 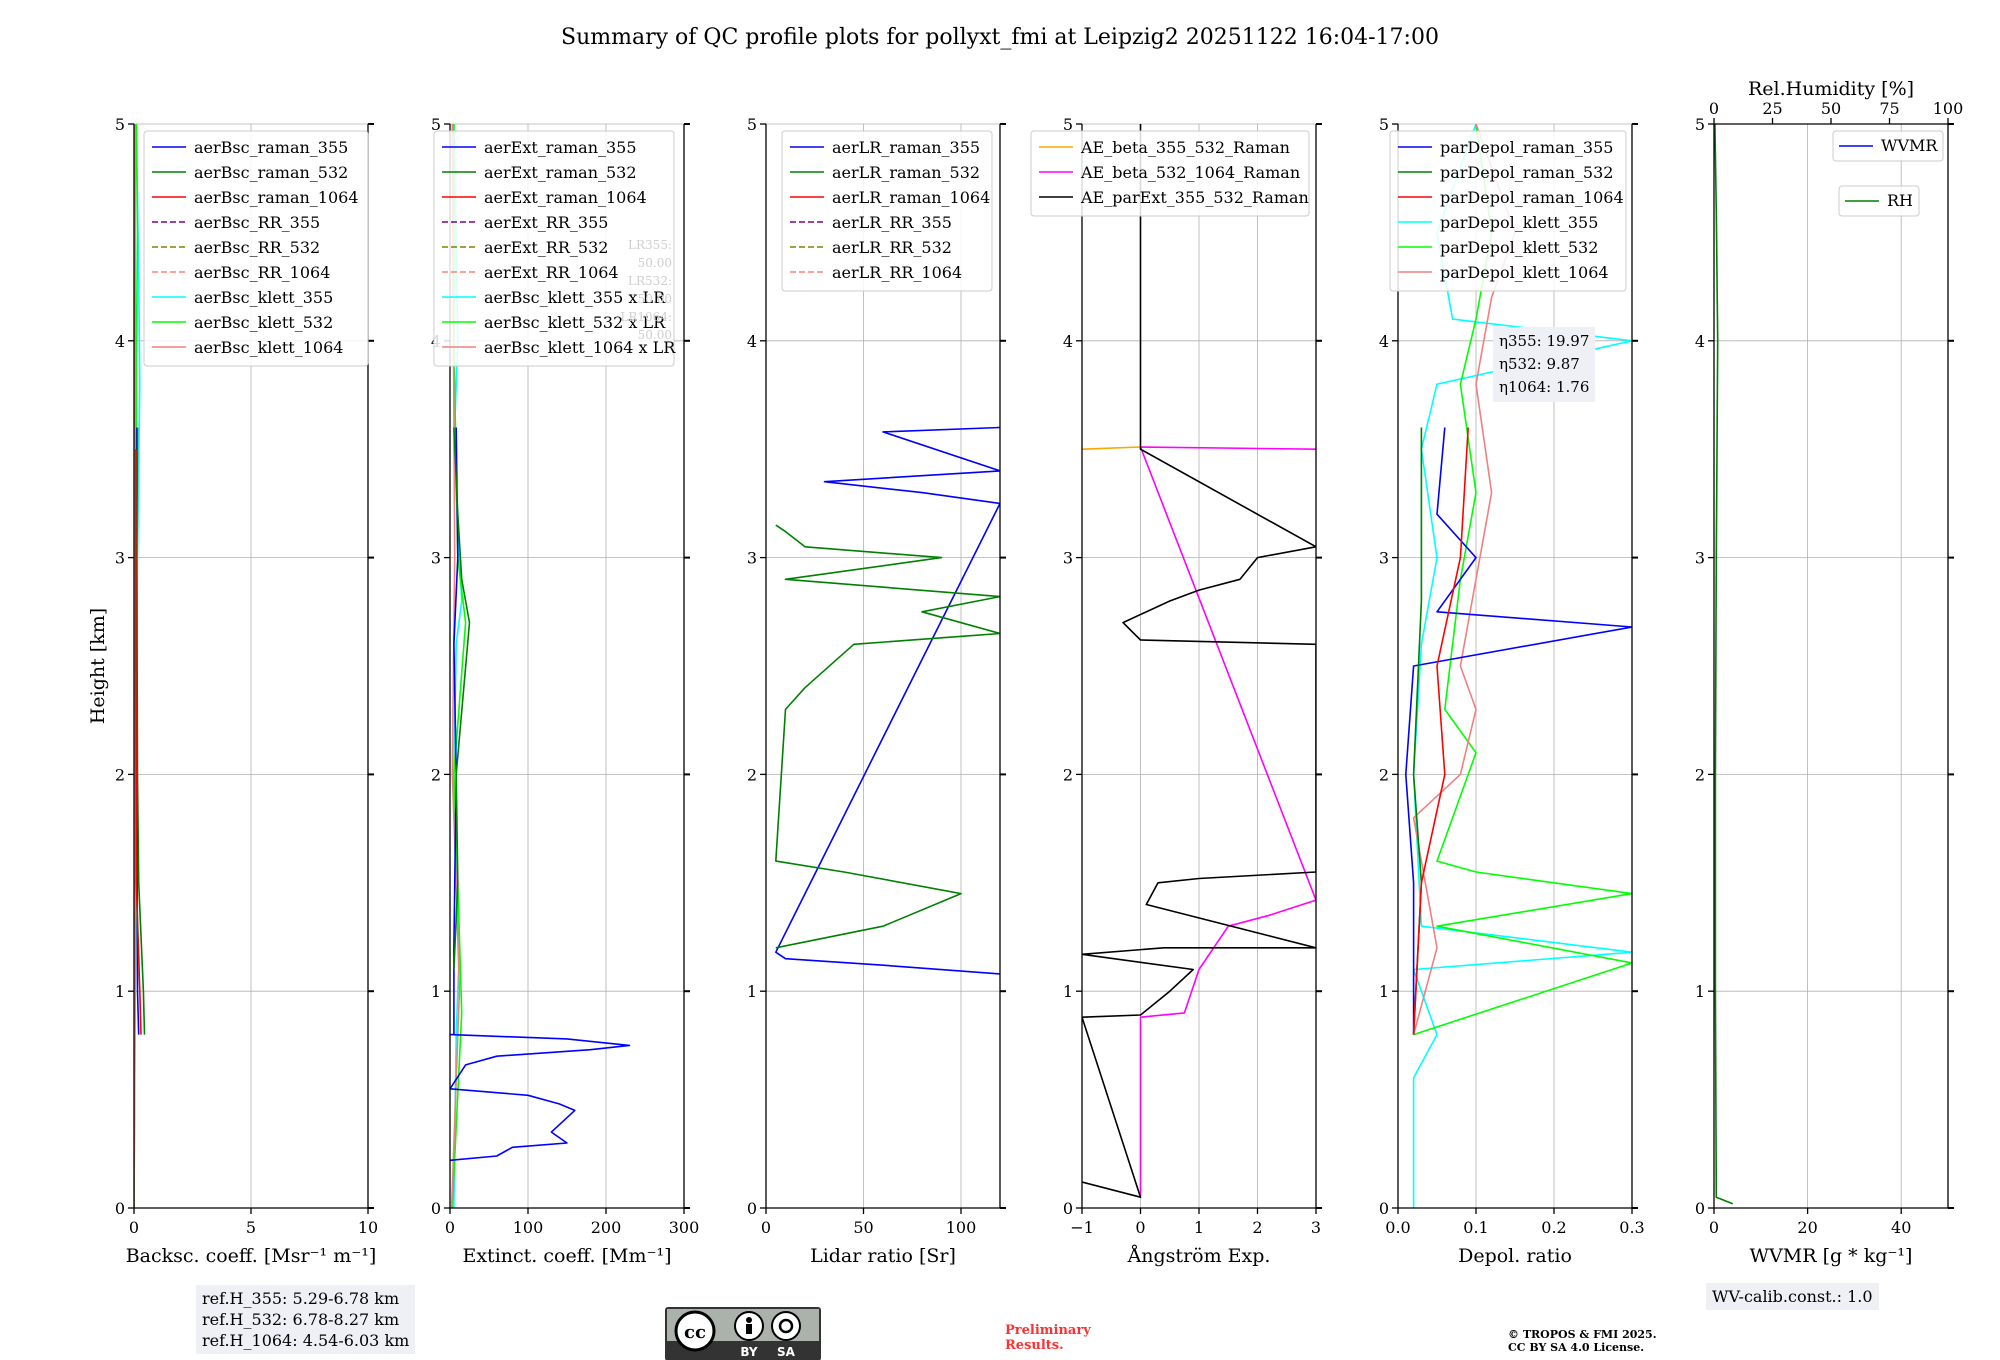 What do you see at coordinates (897, 272) in the screenshot?
I see `legend-label: aerLR_RR_1064` at bounding box center [897, 272].